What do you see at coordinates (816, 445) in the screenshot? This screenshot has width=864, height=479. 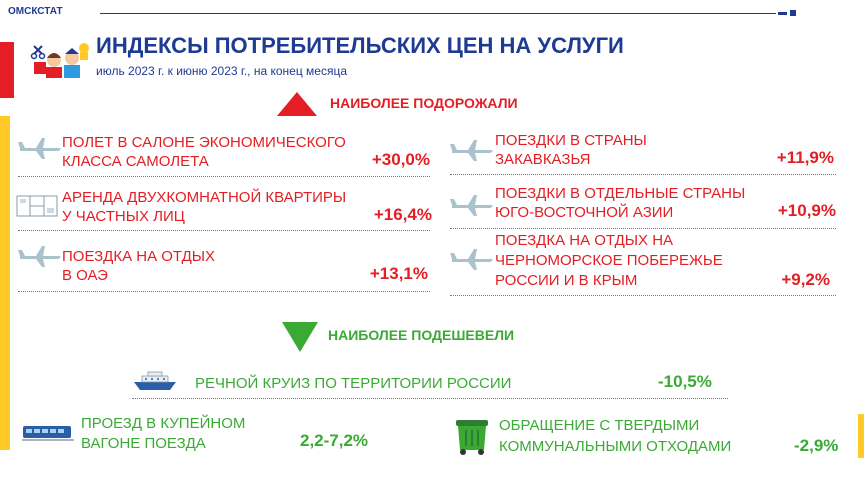 I see `item-waste-value: -2,9%` at bounding box center [816, 445].